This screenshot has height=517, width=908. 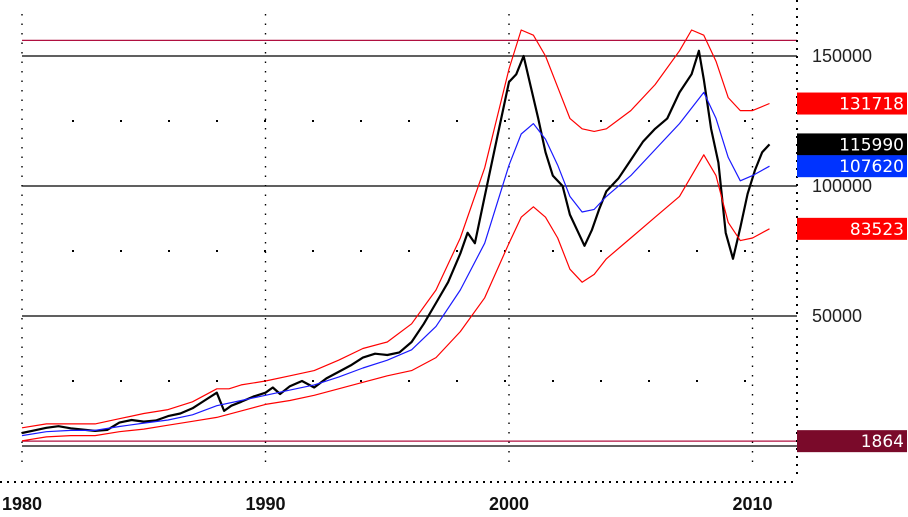 What do you see at coordinates (882, 442) in the screenshot?
I see `value-tag-label: 1864` at bounding box center [882, 442].